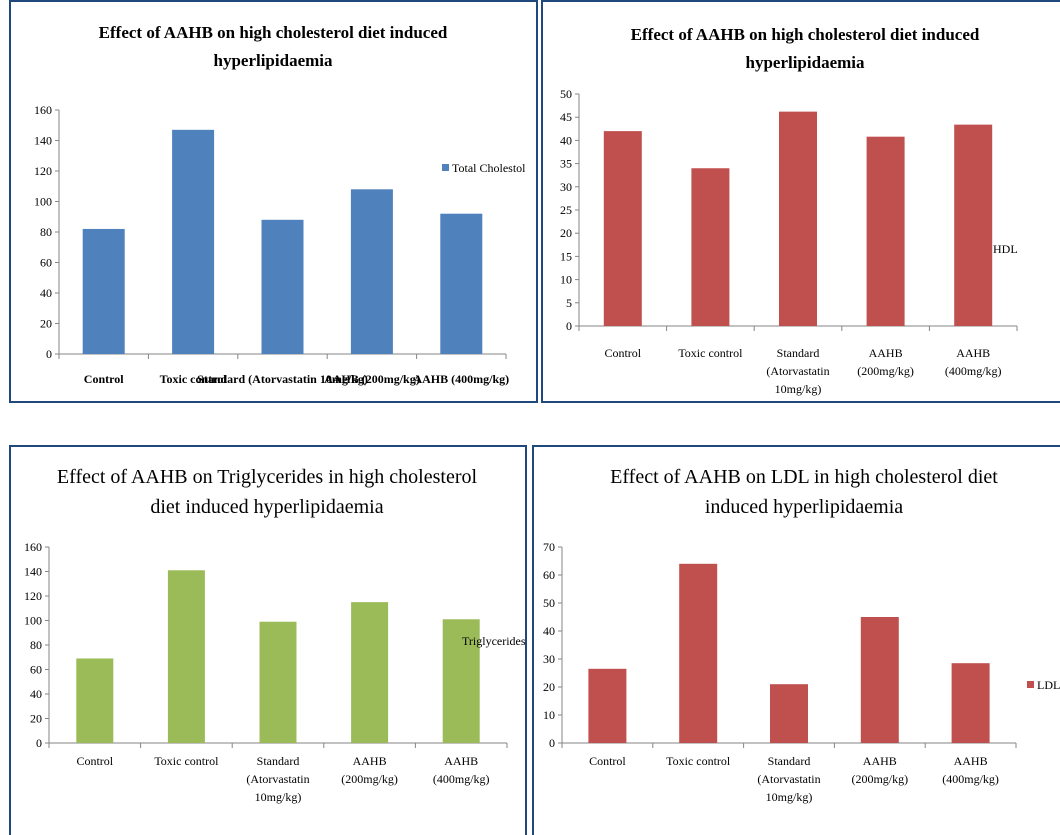  Describe the element at coordinates (549, 547) in the screenshot. I see `y-tick-label: 70` at that location.